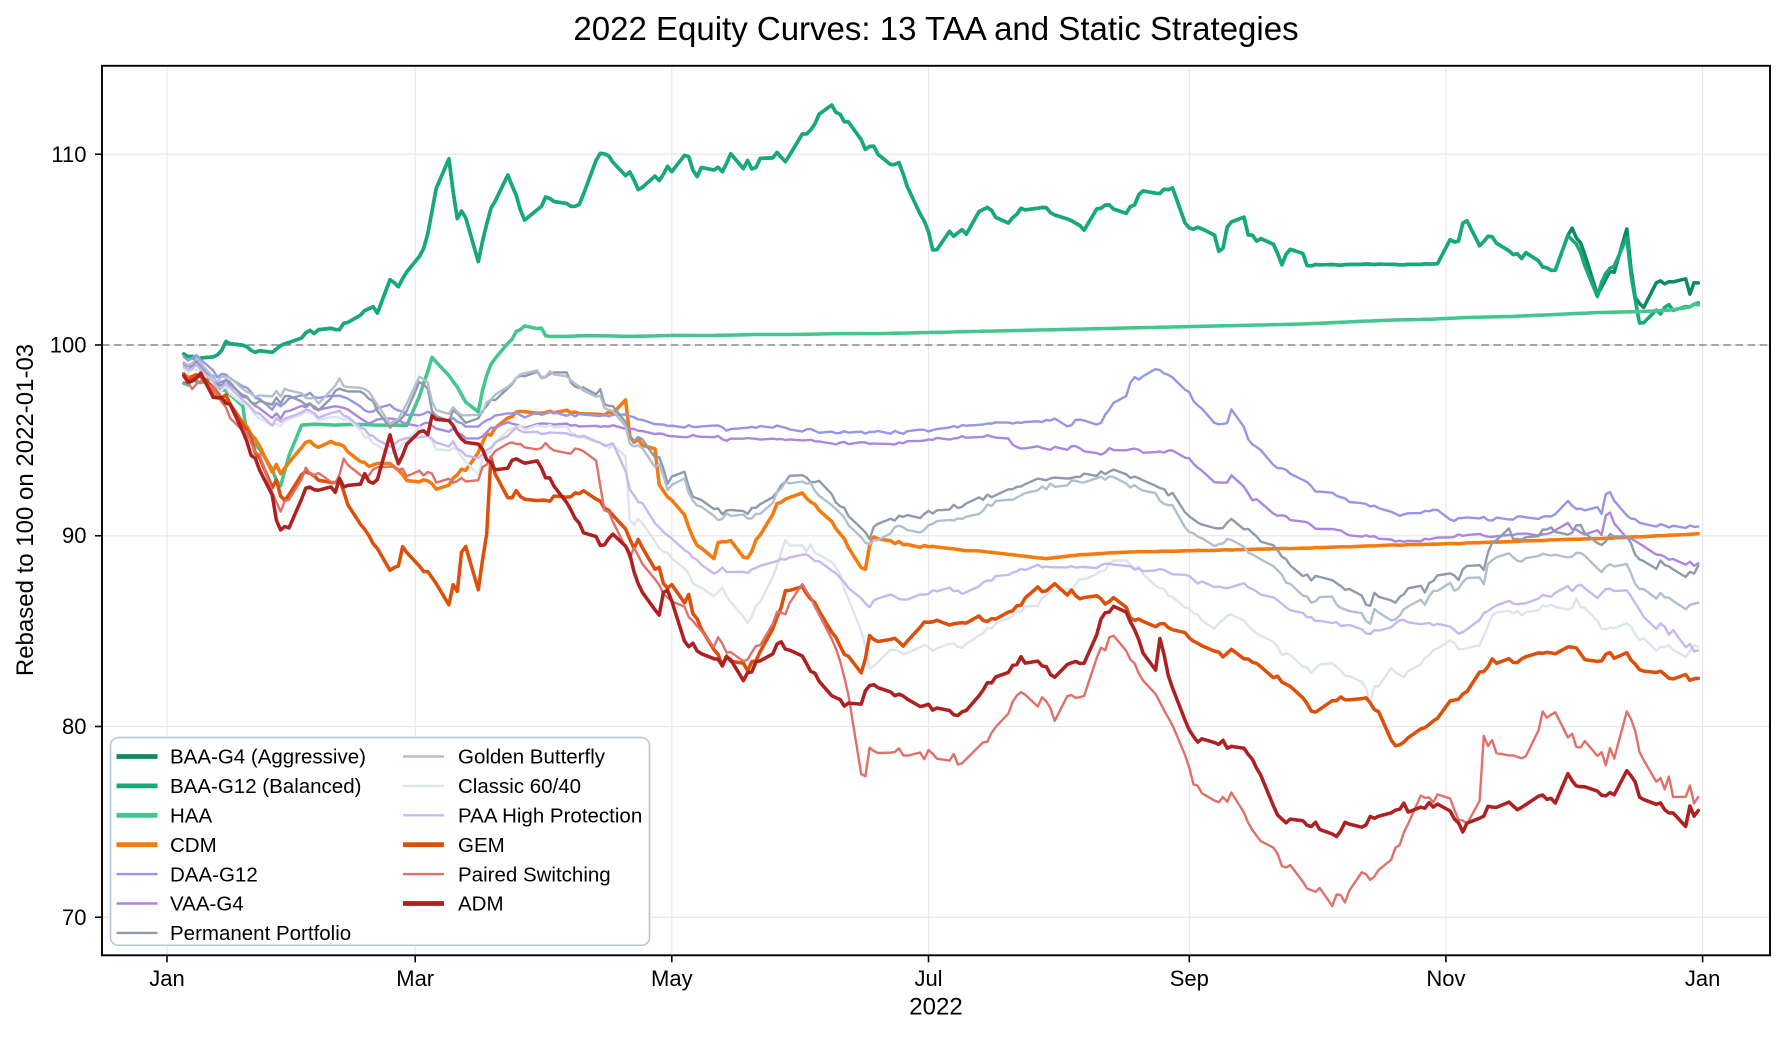 The image size is (1785, 1039). Describe the element at coordinates (1189, 978) in the screenshot. I see `svg-text: Sep` at that location.